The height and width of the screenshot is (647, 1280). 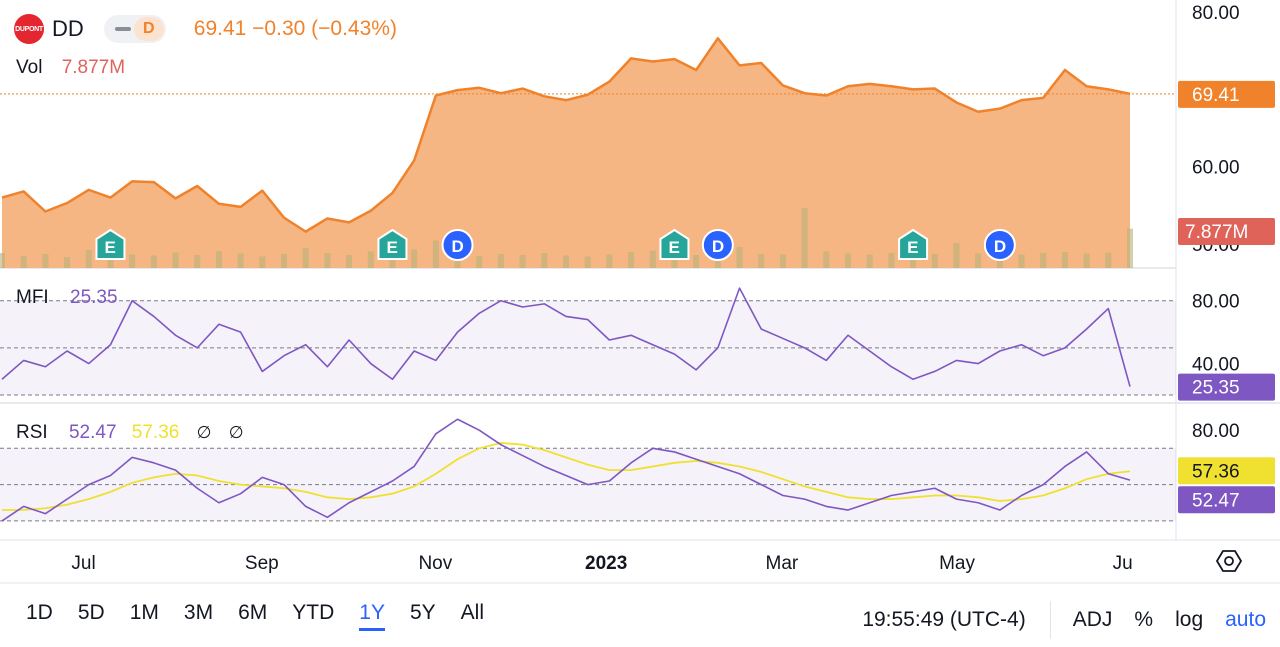 What do you see at coordinates (32, 432) in the screenshot?
I see `rsi-legend-label: RSI` at bounding box center [32, 432].